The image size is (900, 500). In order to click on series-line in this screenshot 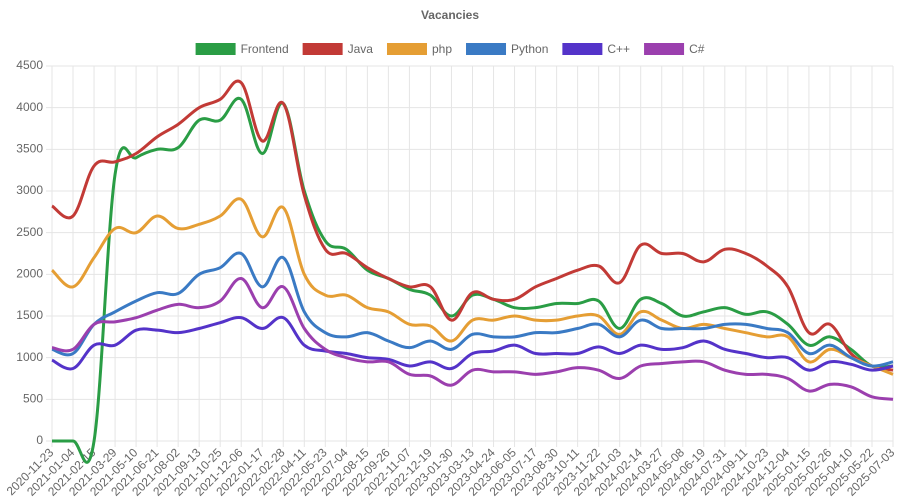, I will do `click(472, 343)`.